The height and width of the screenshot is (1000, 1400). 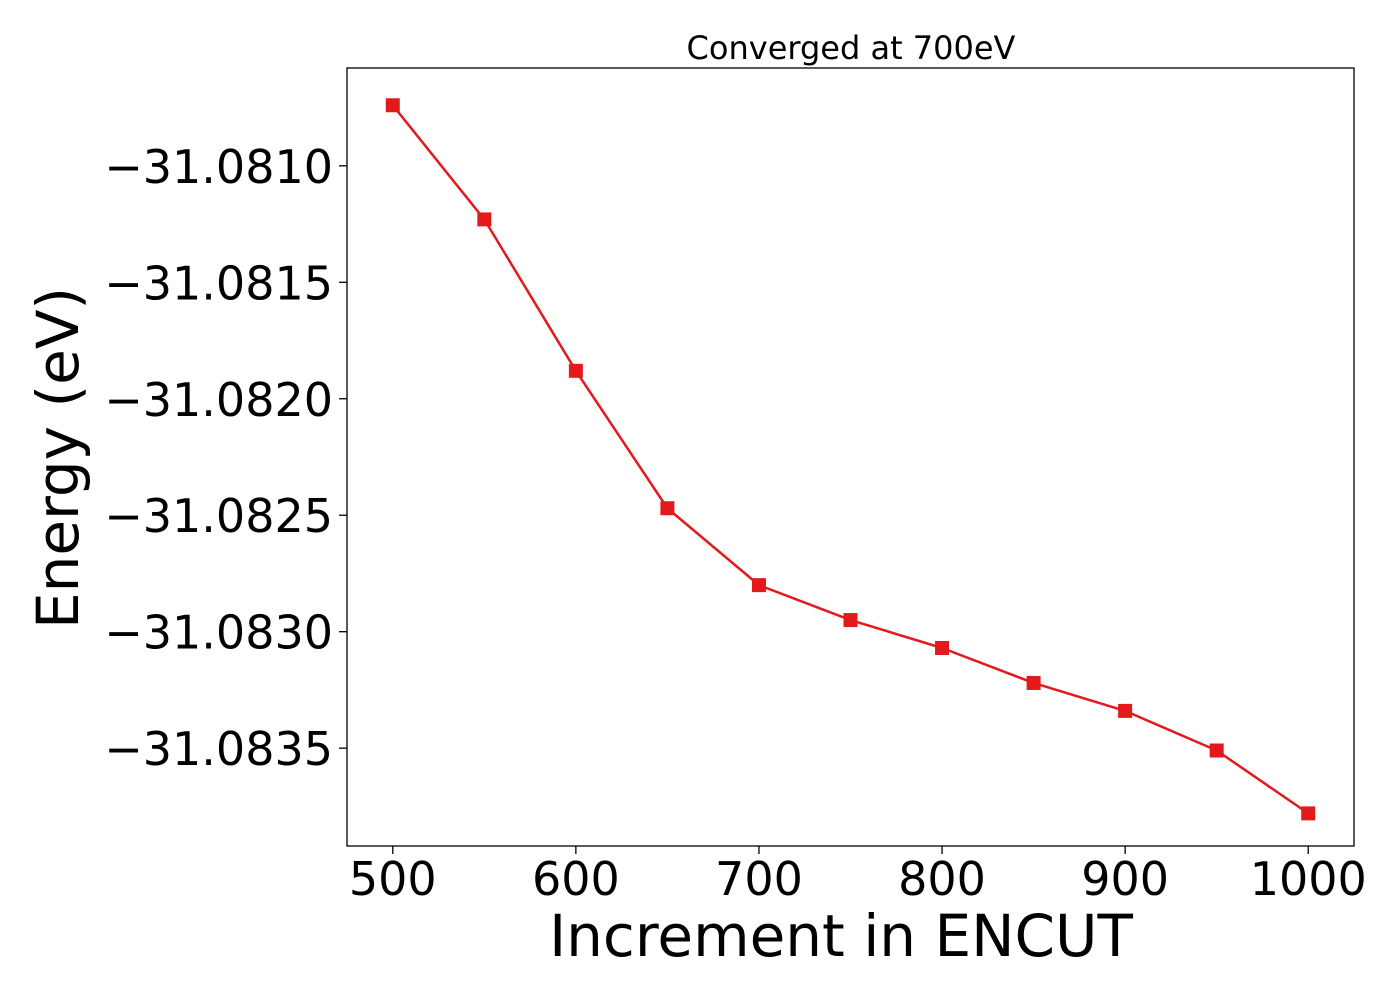 I want to click on x-axis: 500 600 700 800 900 1000, so click(x=858, y=876).